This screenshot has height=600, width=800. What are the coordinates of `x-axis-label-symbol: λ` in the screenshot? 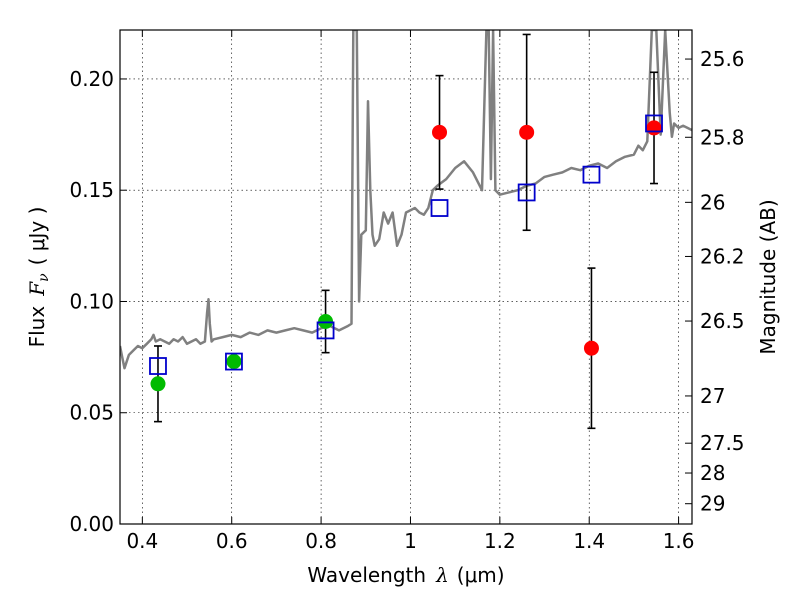 It's located at (442, 575).